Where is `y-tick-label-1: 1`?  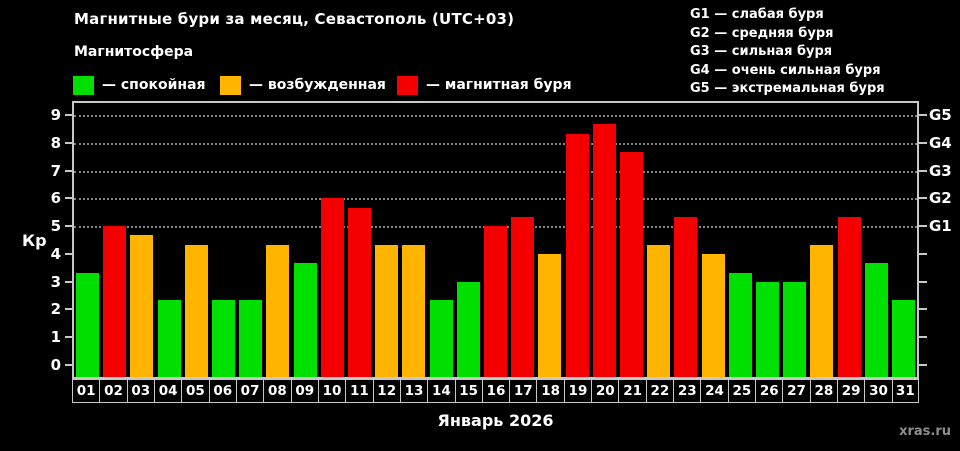
y-tick-label-1: 1 is located at coordinates (55, 337).